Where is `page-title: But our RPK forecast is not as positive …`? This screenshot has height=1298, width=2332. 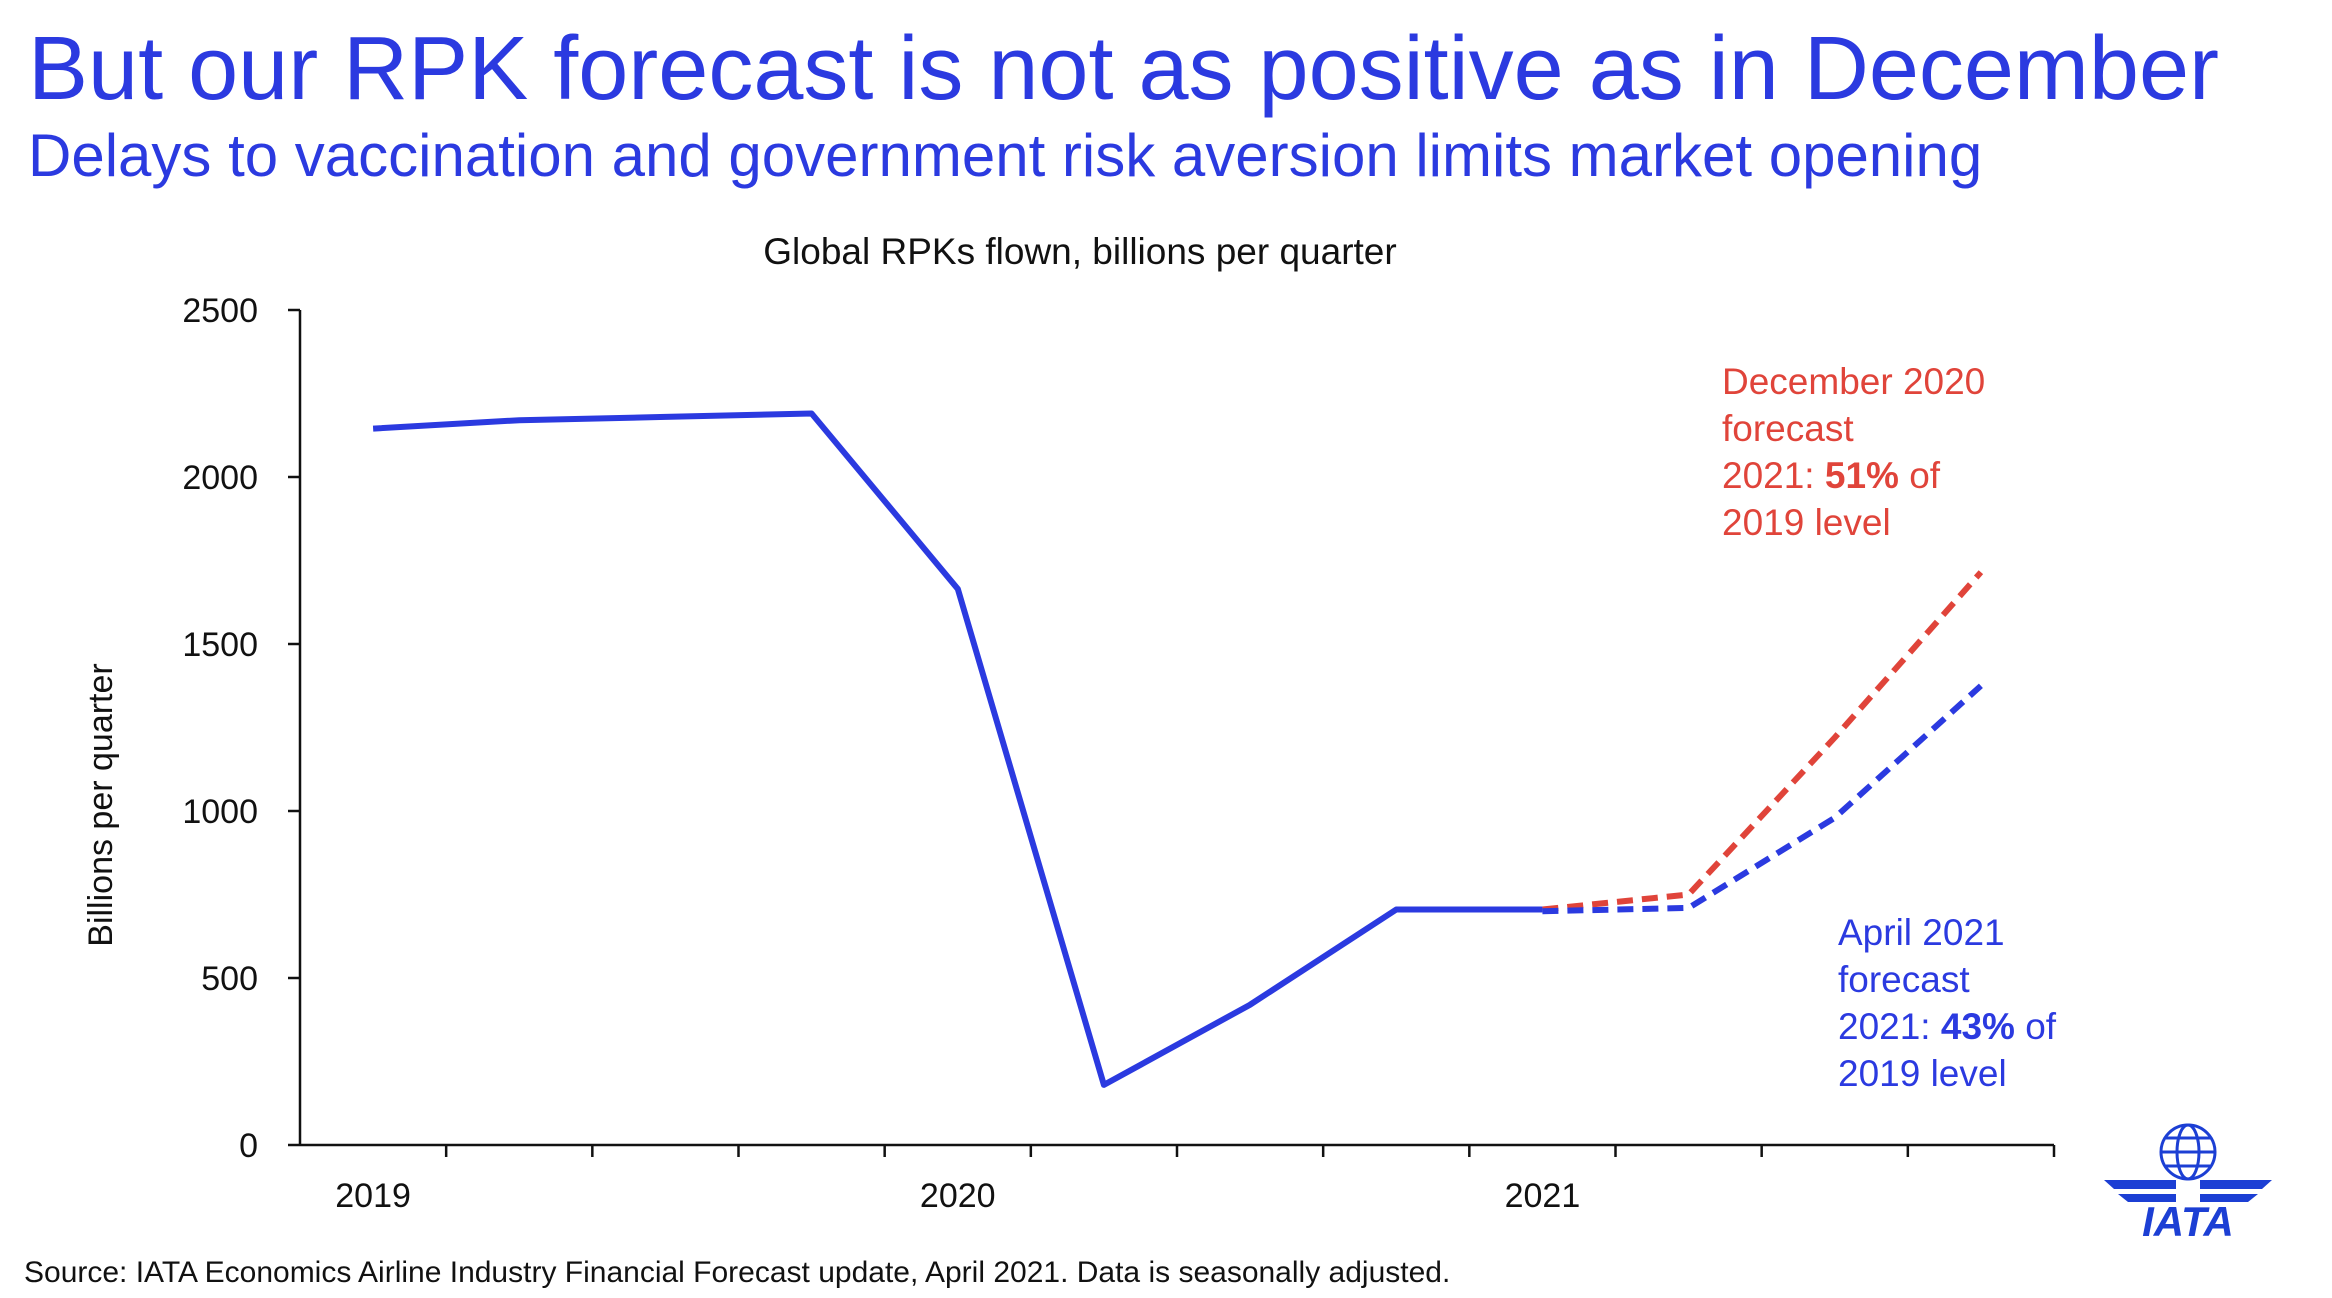
page-title: But our RPK forecast is not as positive … is located at coordinates (1123, 69).